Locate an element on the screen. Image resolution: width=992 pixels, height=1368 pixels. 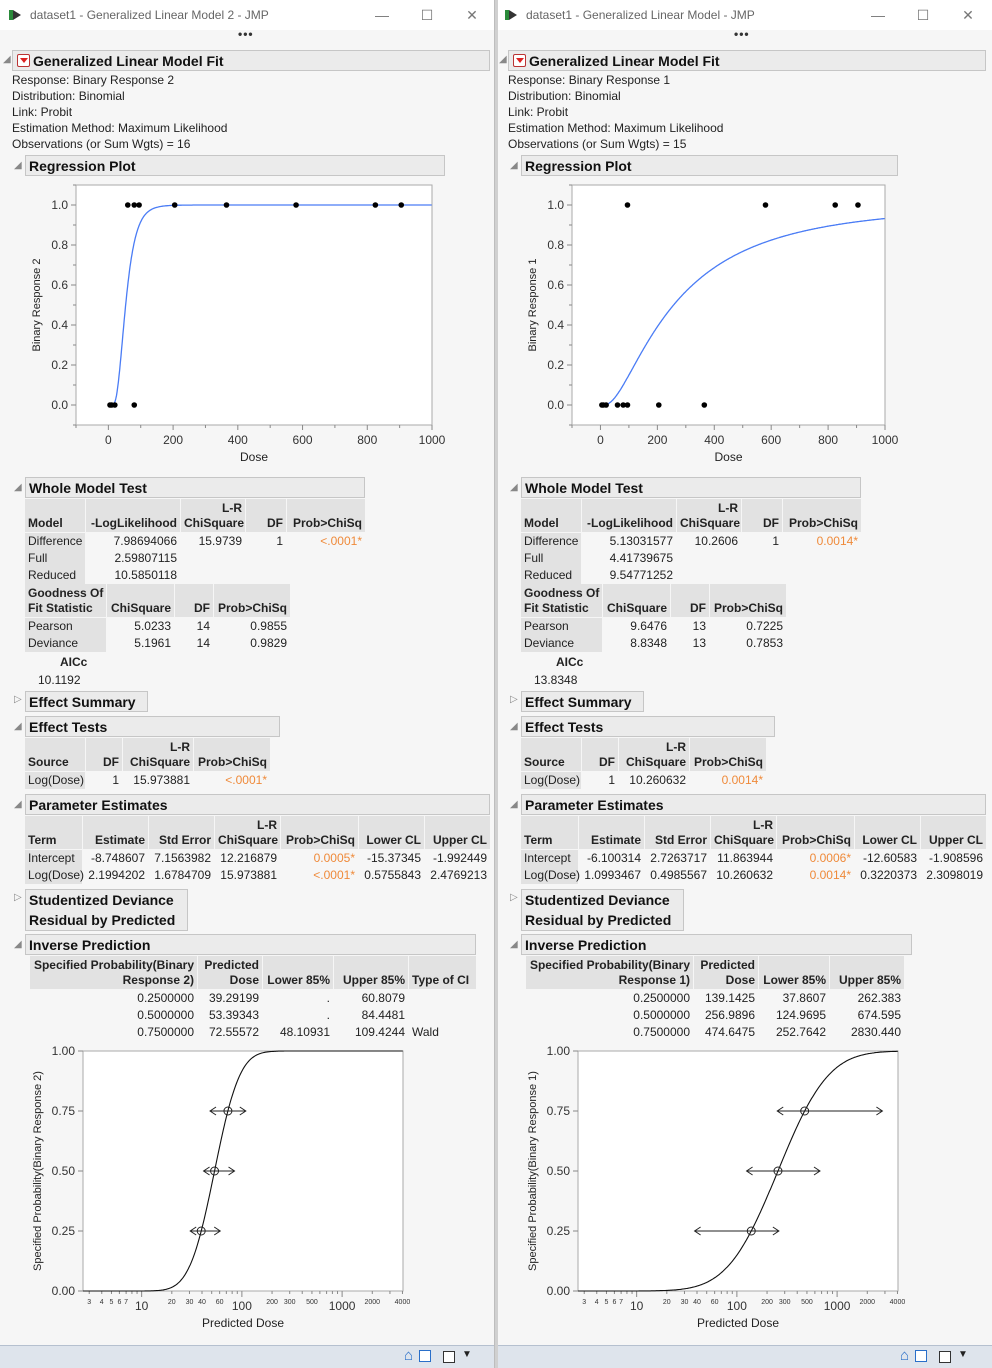
column-header: Specified Probability(Binary Response 1) is located at coordinates (609, 972).